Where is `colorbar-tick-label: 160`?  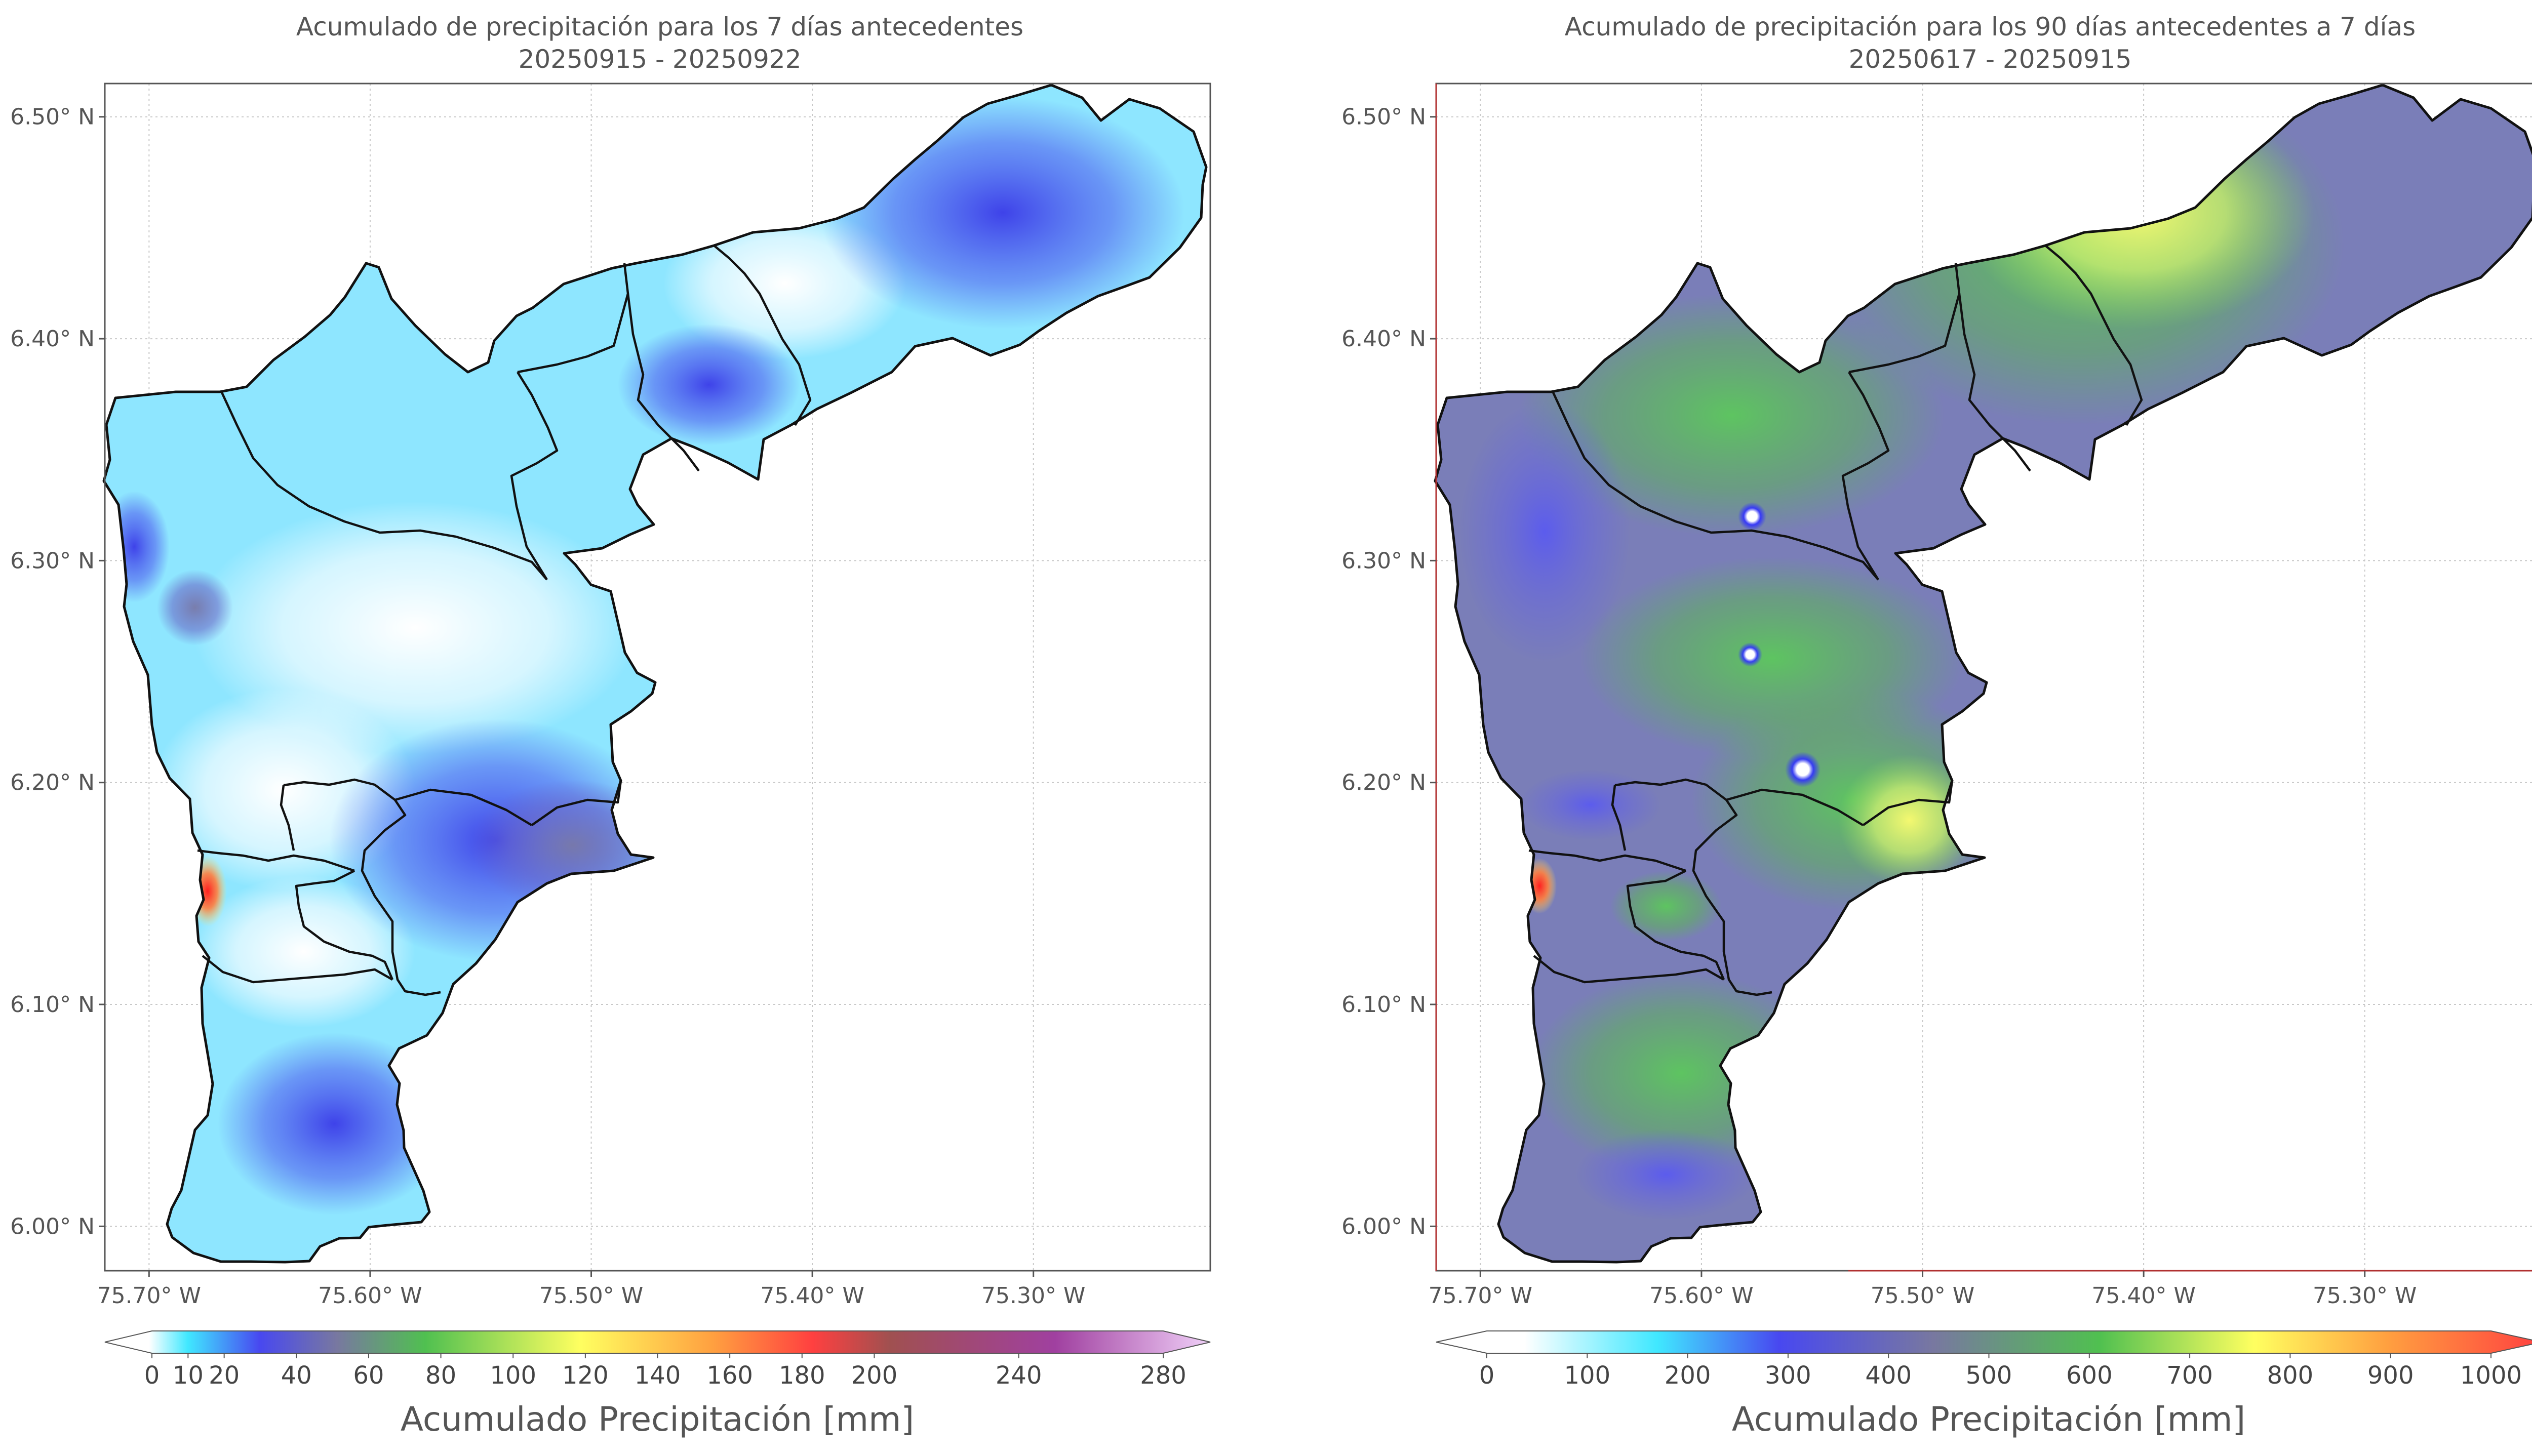 colorbar-tick-label: 160 is located at coordinates (729, 1375).